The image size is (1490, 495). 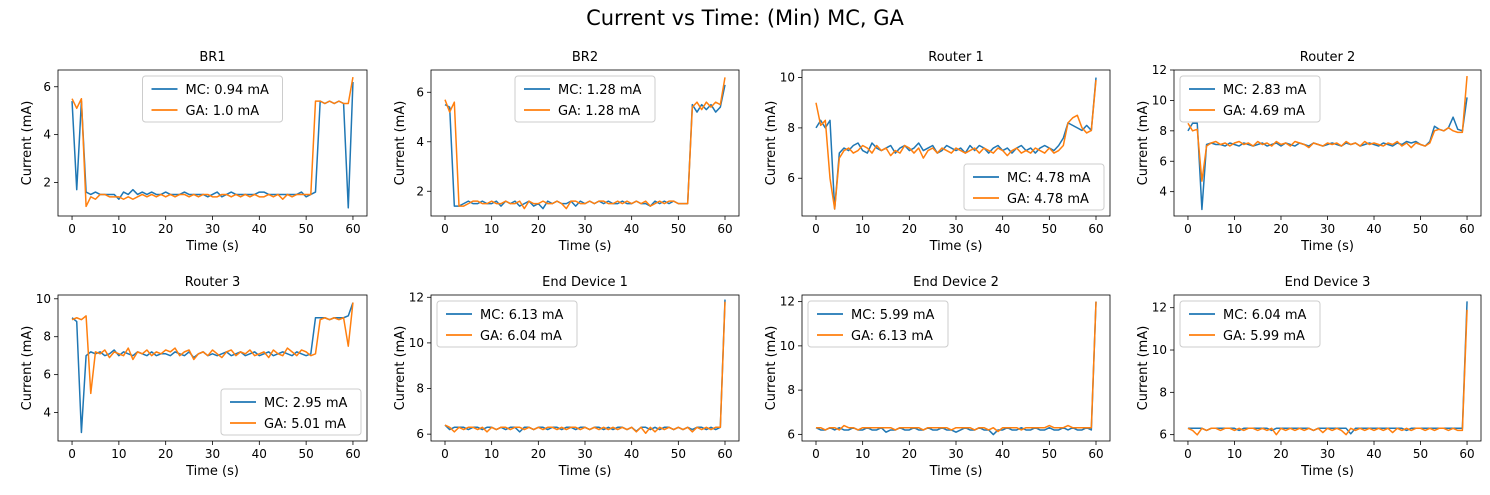 I want to click on subplot-title: End Device 2, so click(x=956, y=282).